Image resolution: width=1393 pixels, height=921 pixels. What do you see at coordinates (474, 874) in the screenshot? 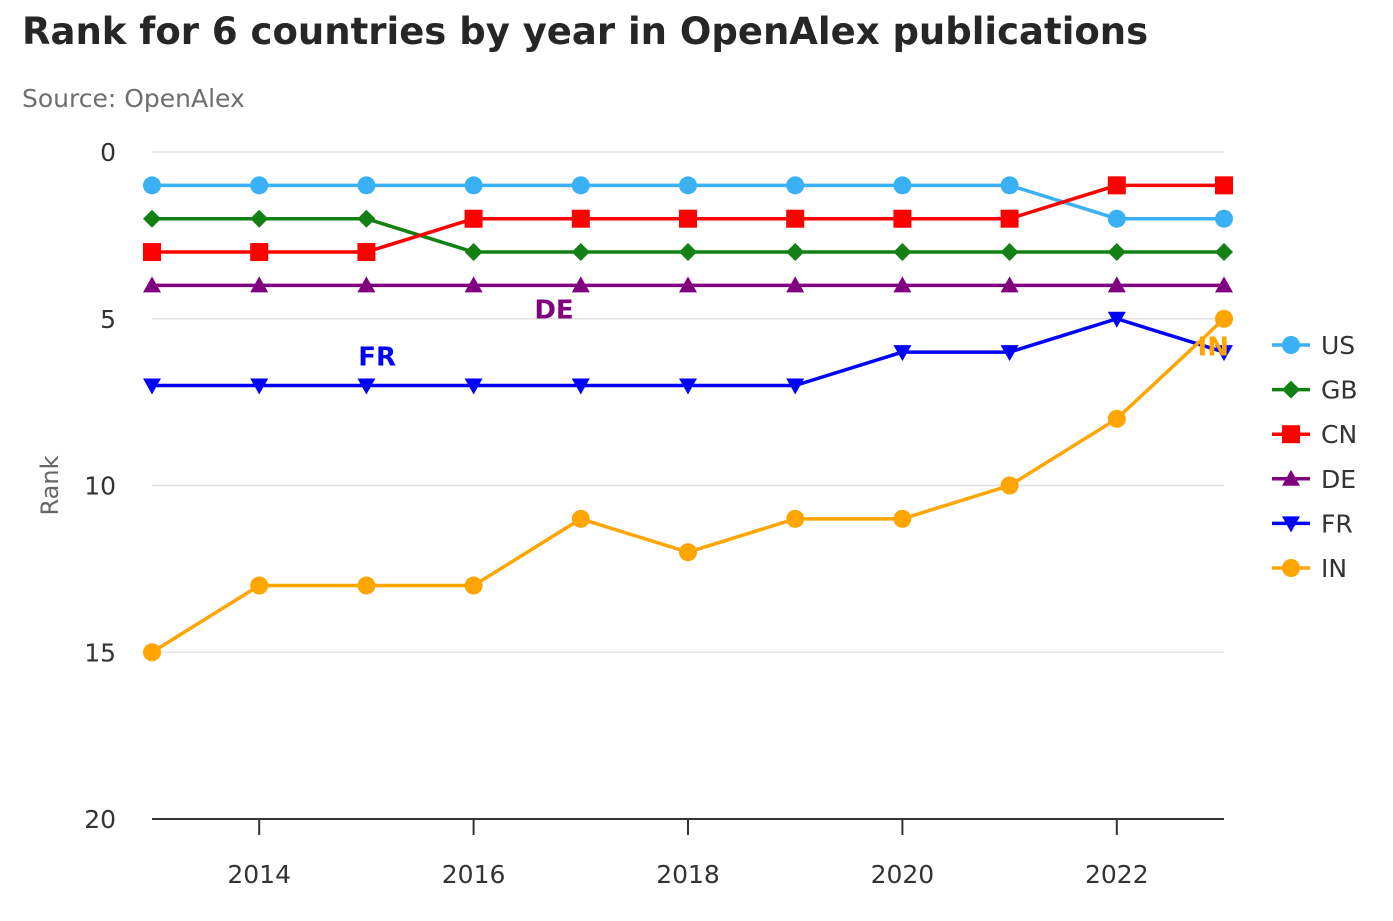
I see `x-tick-label: 2016` at bounding box center [474, 874].